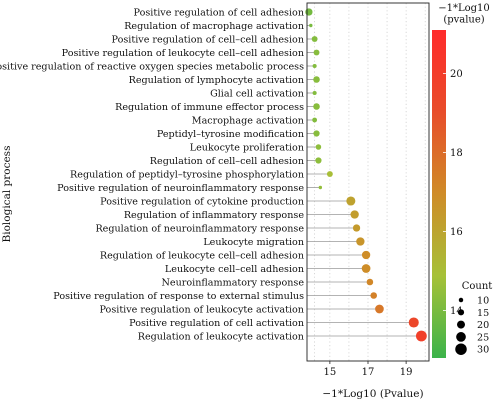  Describe the element at coordinates (247, 147) in the screenshot. I see `category-label-10: Leukocyte proliferation` at that location.